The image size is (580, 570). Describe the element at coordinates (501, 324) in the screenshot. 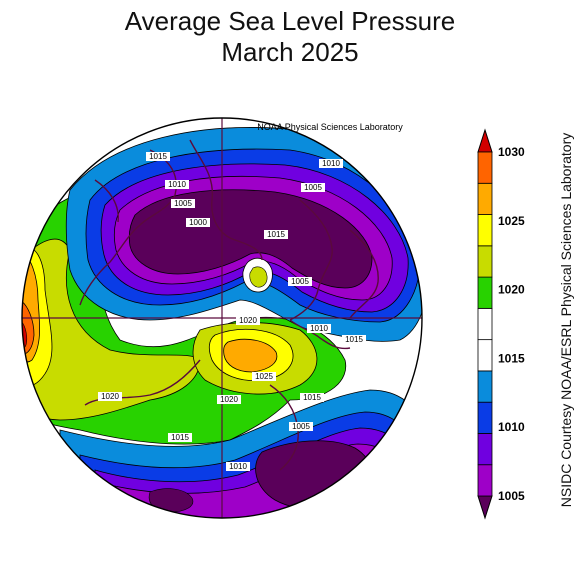

I see `colorbar: 1005 1010 1015 1020 1025 1030` at that location.